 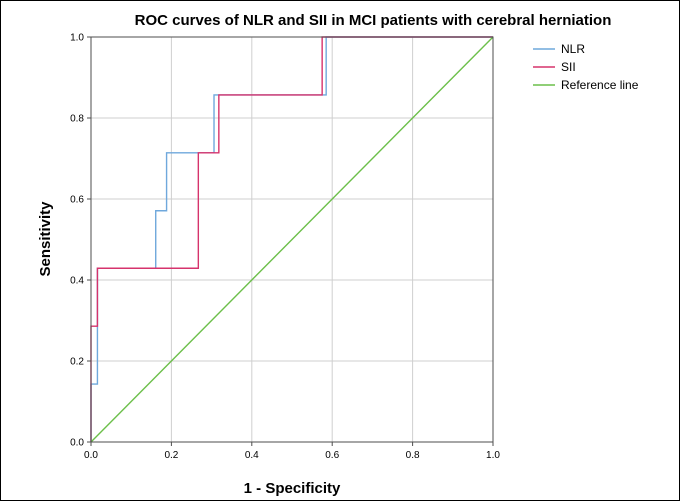 I want to click on y-axis-label: Sensitivity, so click(x=45, y=239).